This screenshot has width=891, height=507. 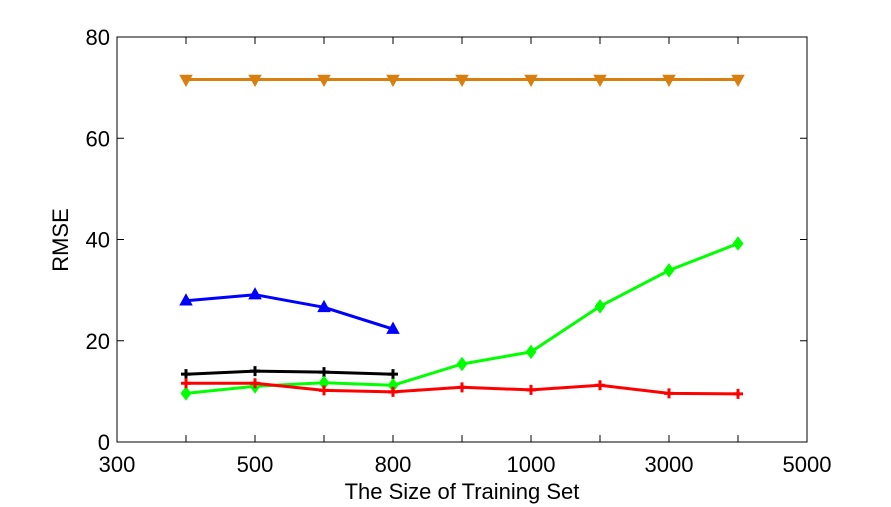 What do you see at coordinates (255, 464) in the screenshot?
I see `x-tick-label: 500` at bounding box center [255, 464].